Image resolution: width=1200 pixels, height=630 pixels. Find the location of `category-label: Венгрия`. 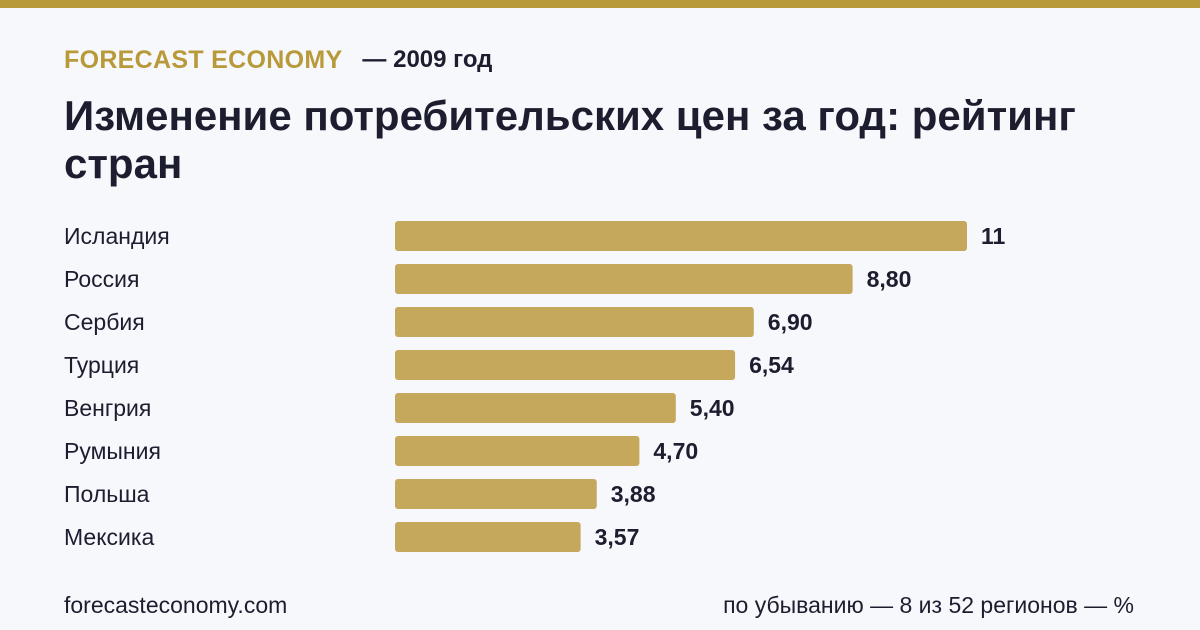

category-label: Венгрия is located at coordinates (107, 408).